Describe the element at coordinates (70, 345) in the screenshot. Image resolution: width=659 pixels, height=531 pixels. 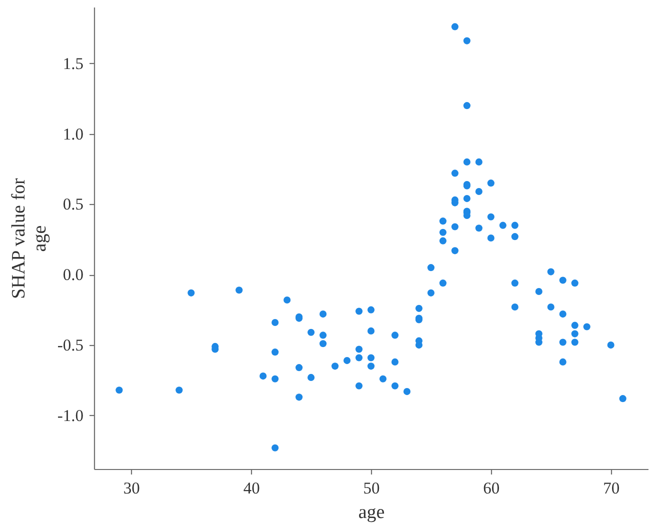
I see `y-tick-label: -0.5` at that location.